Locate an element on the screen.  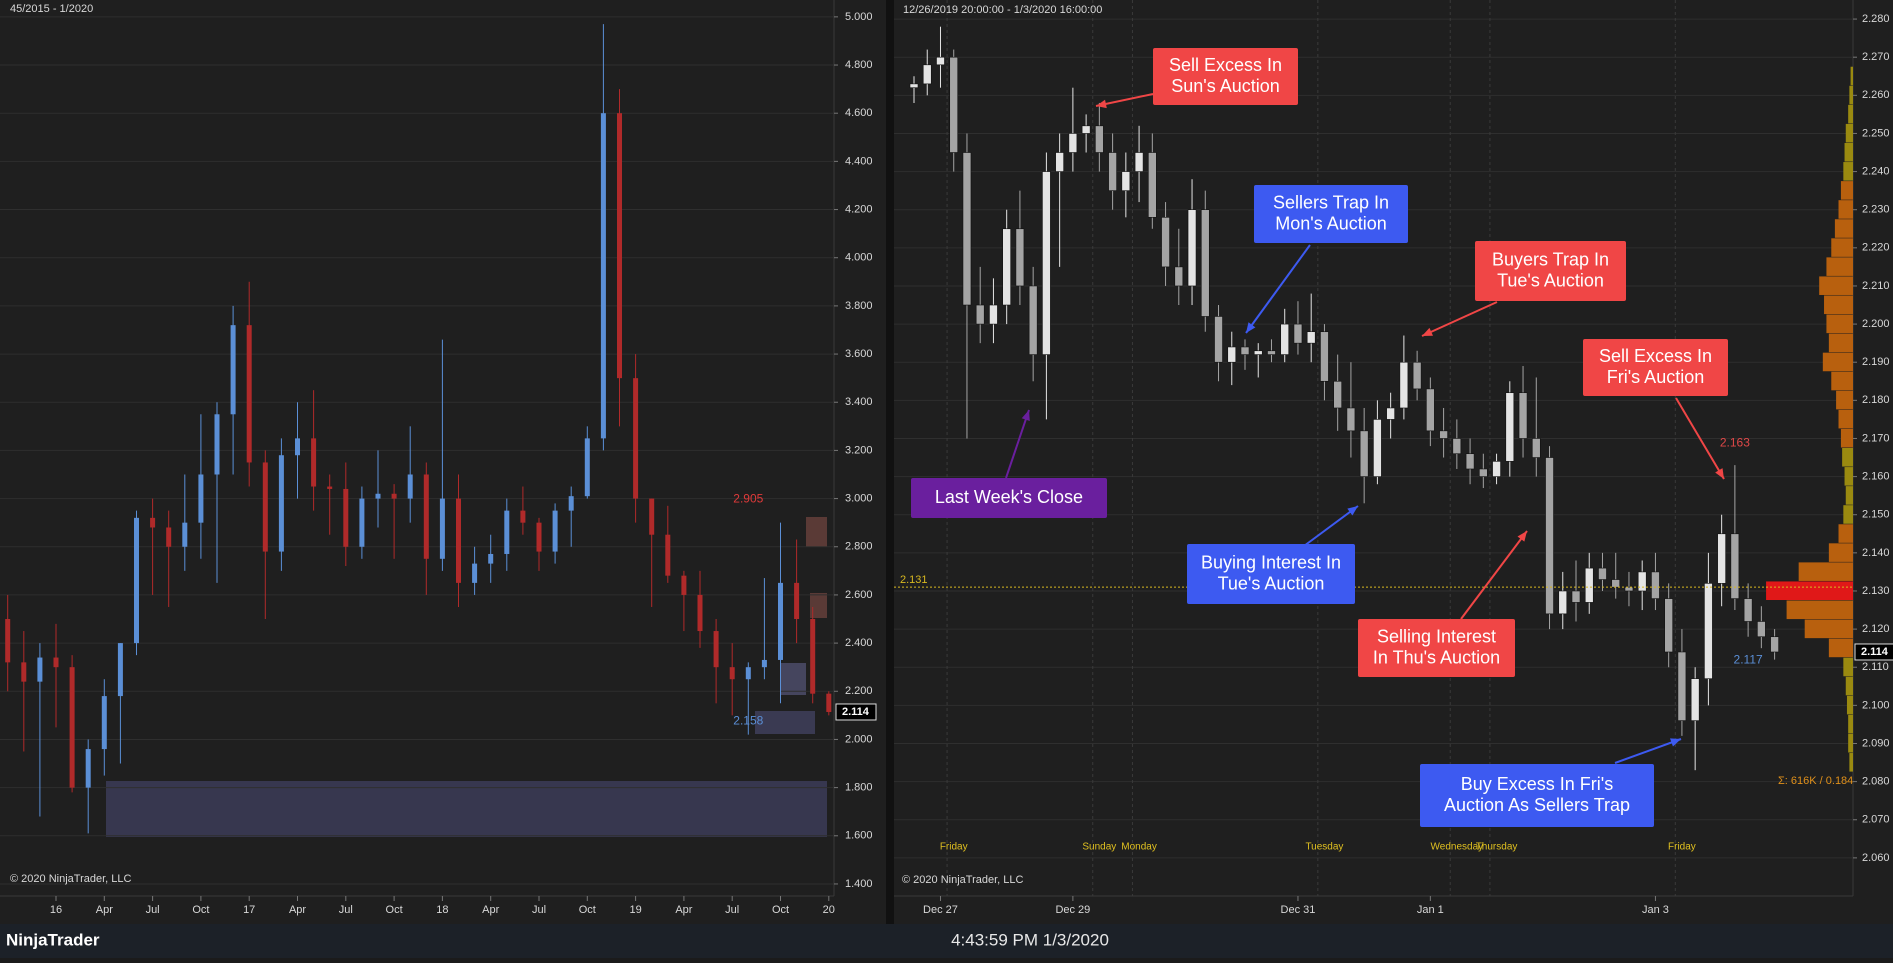
y-tick-label: 2.110 is located at coordinates (1875, 667).